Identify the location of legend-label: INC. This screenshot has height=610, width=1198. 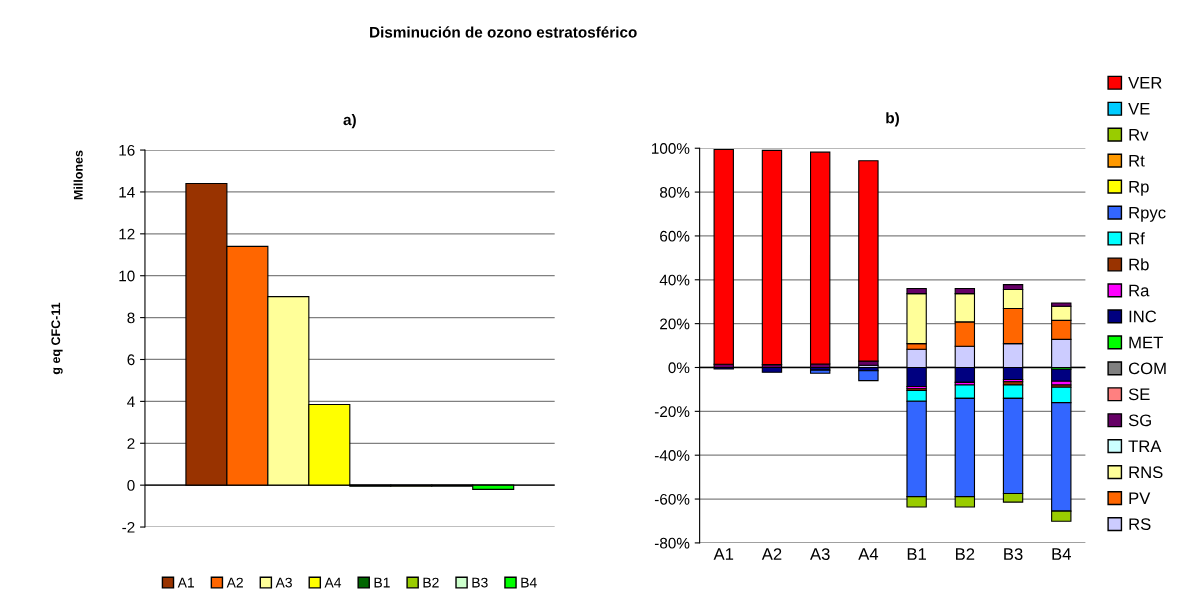
(1143, 316).